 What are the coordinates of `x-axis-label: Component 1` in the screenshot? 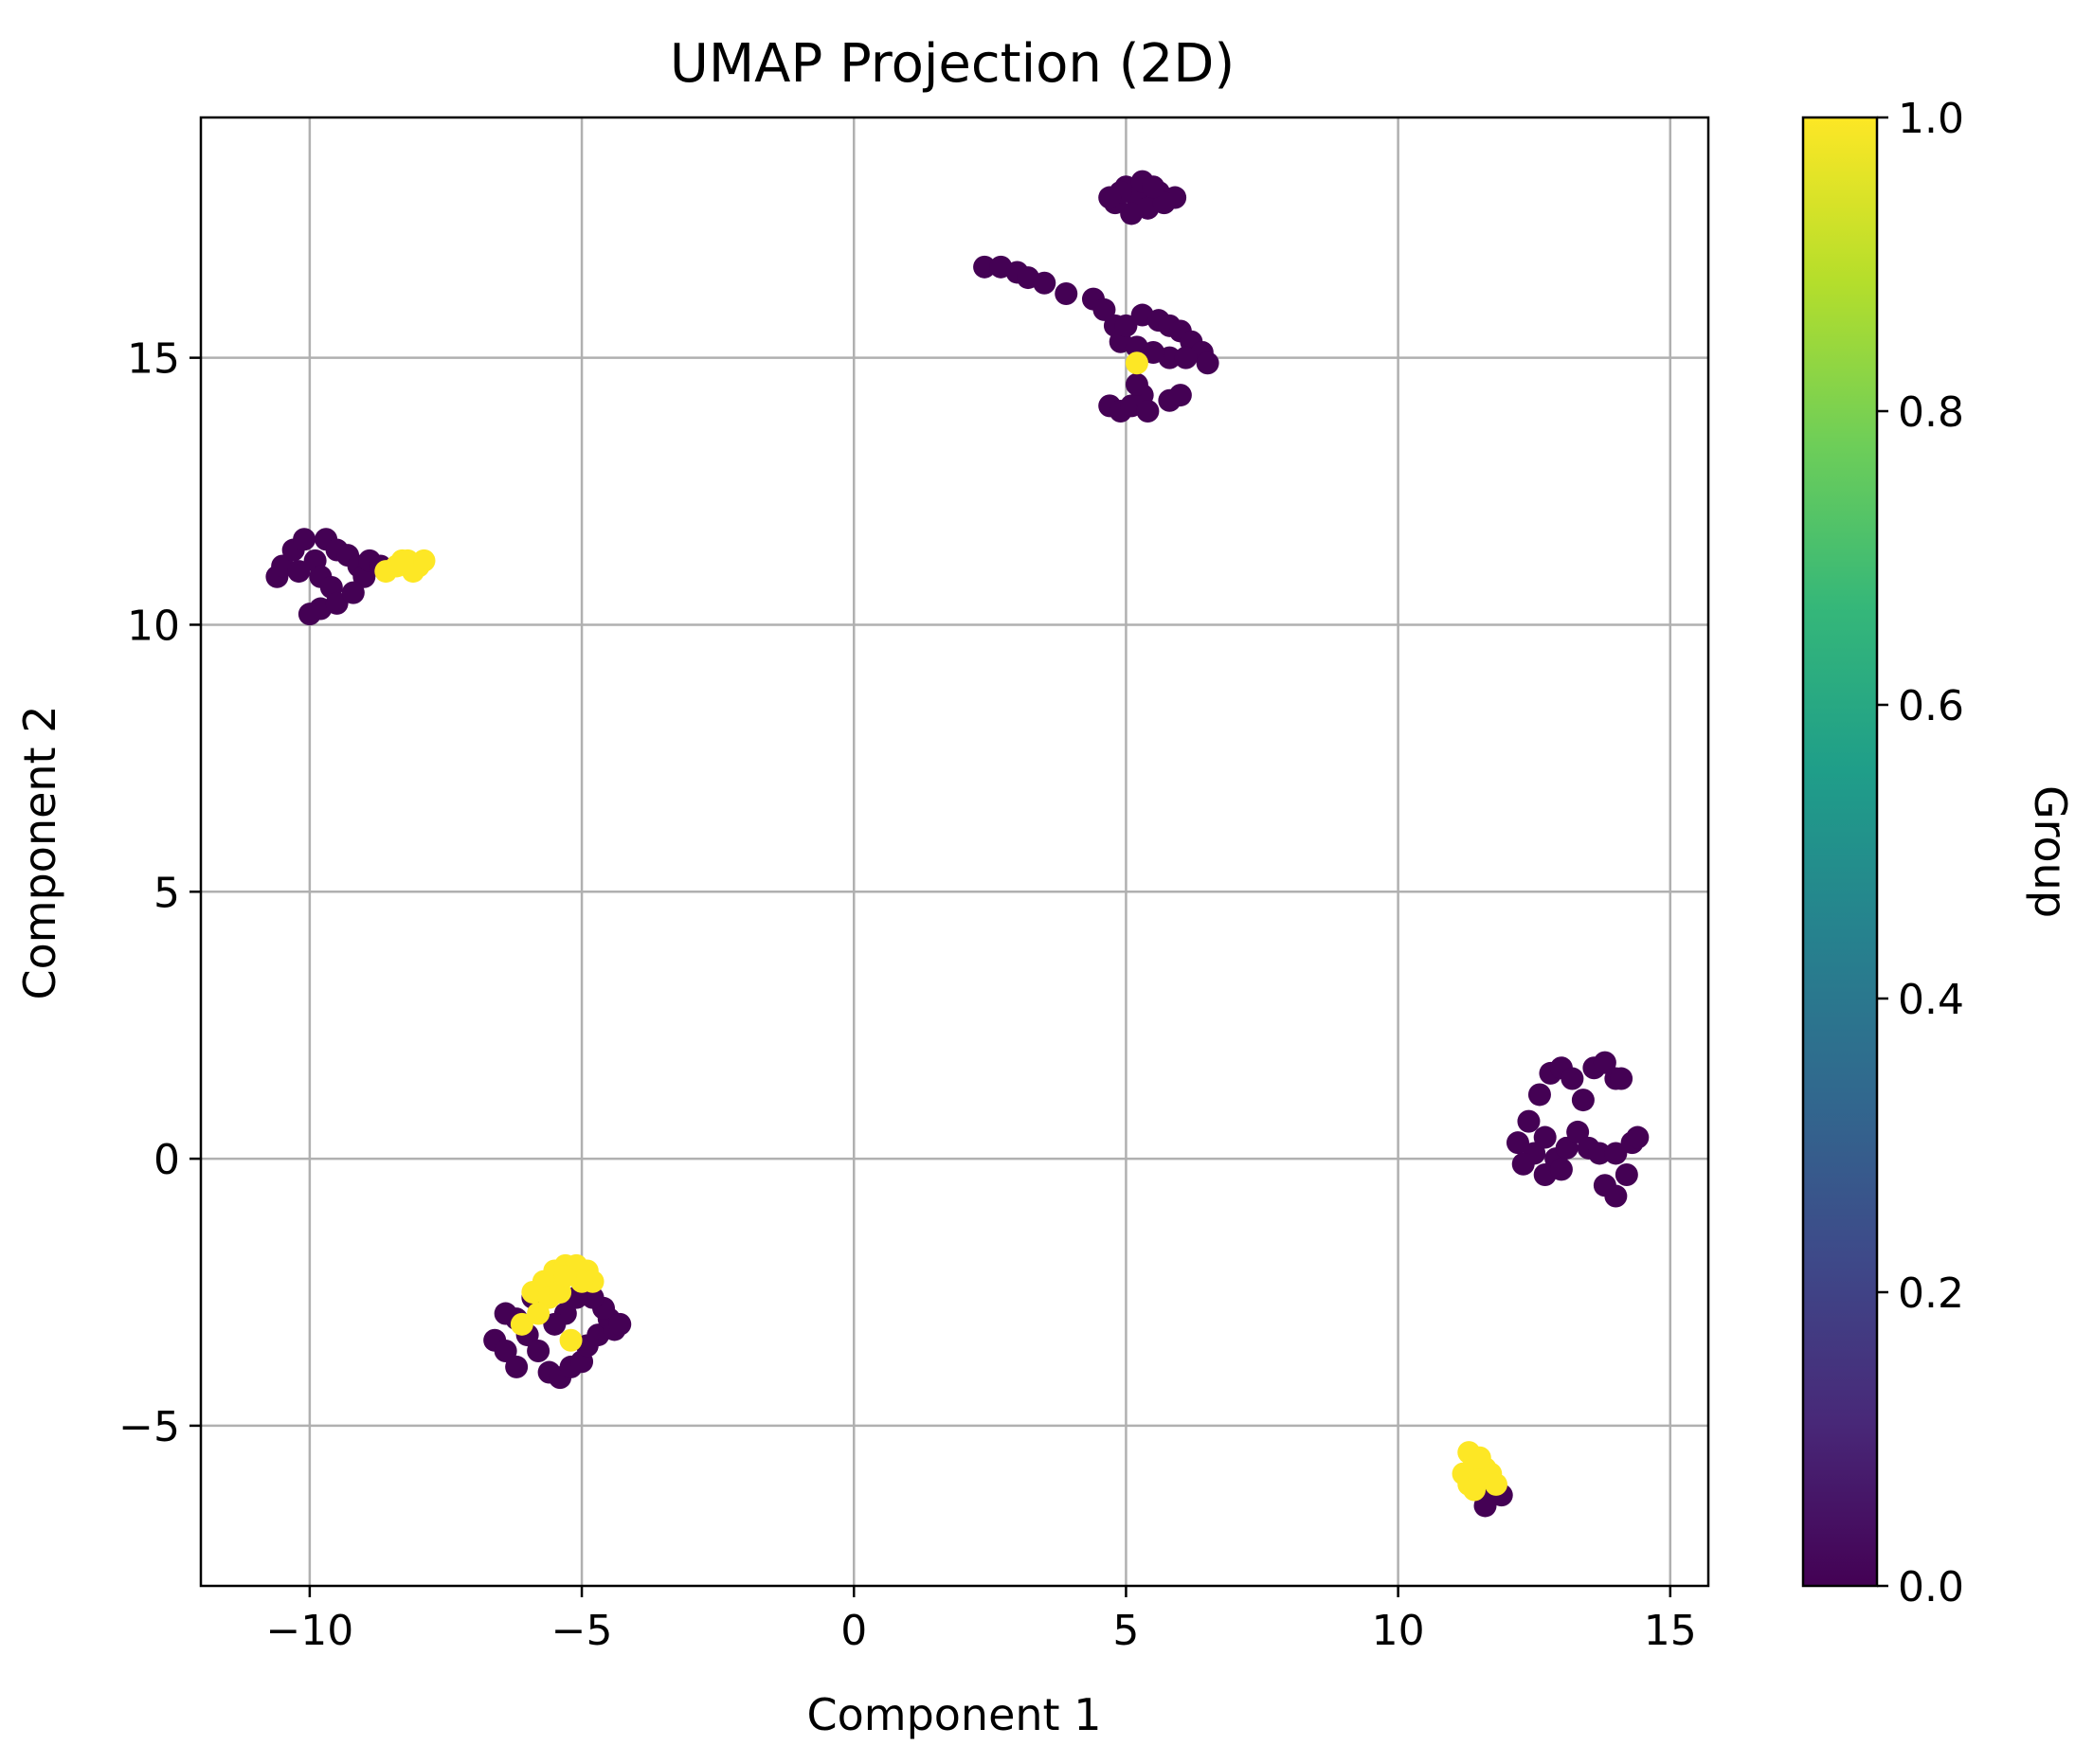 It's located at (954, 1714).